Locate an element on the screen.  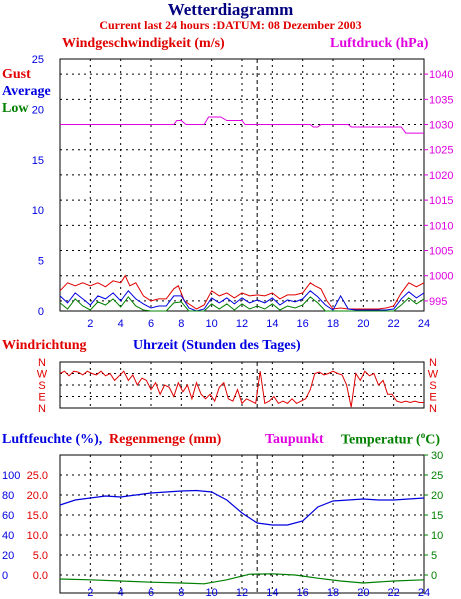
legend-average: Average is located at coordinates (26, 91).